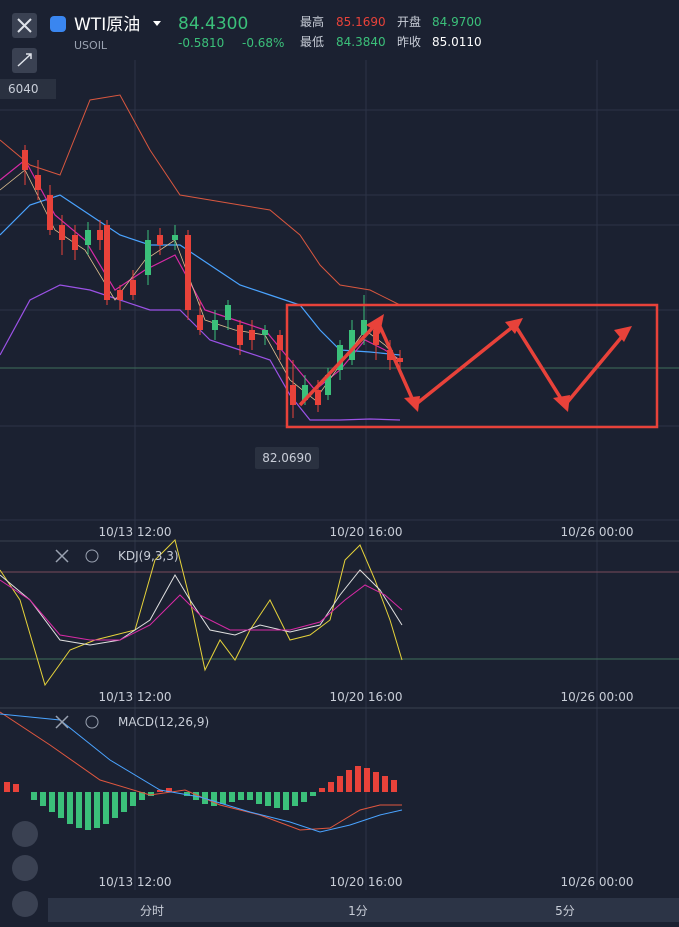 The height and width of the screenshot is (927, 679). I want to click on stat-label: 开盘, so click(409, 21).